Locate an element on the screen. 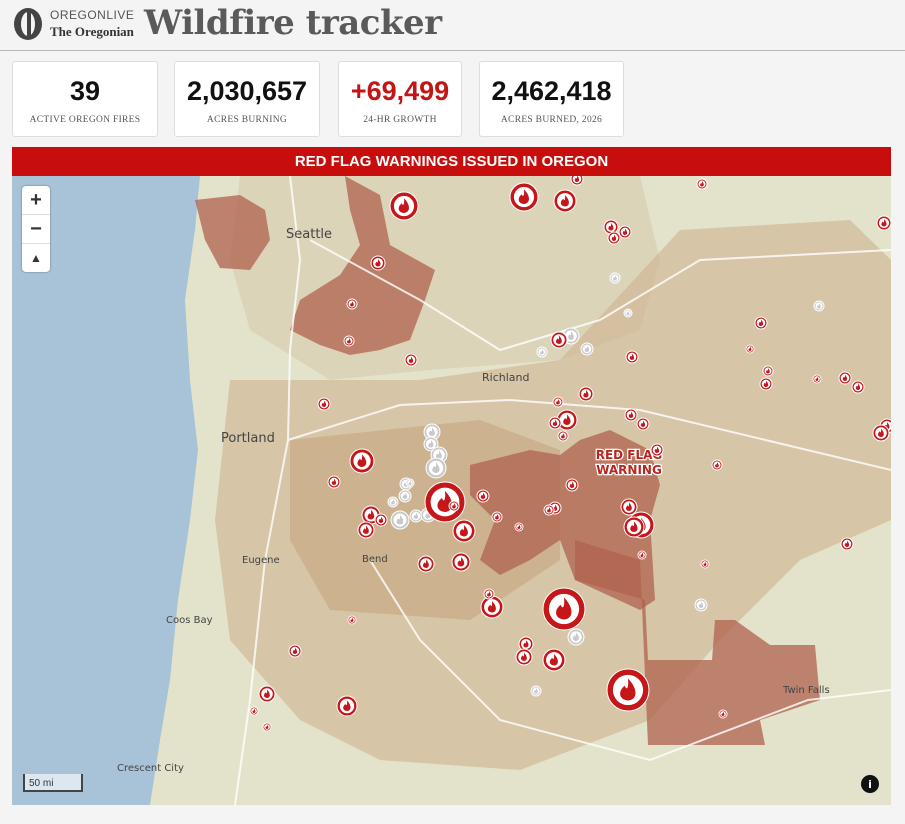  red-flag-area is located at coordinates (362, 265).